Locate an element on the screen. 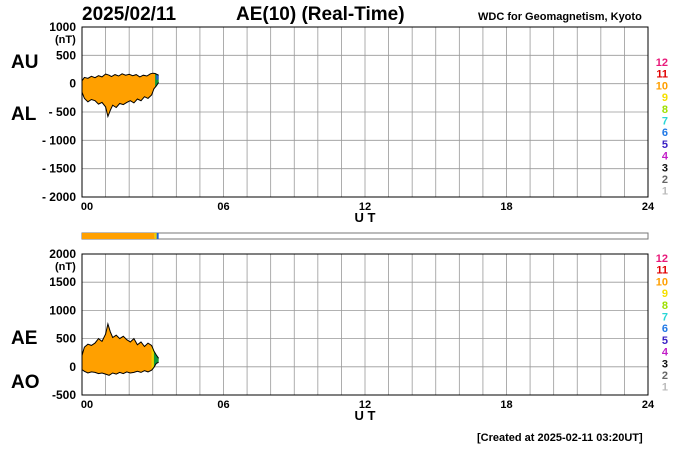  al-label: AL is located at coordinates (24, 114).